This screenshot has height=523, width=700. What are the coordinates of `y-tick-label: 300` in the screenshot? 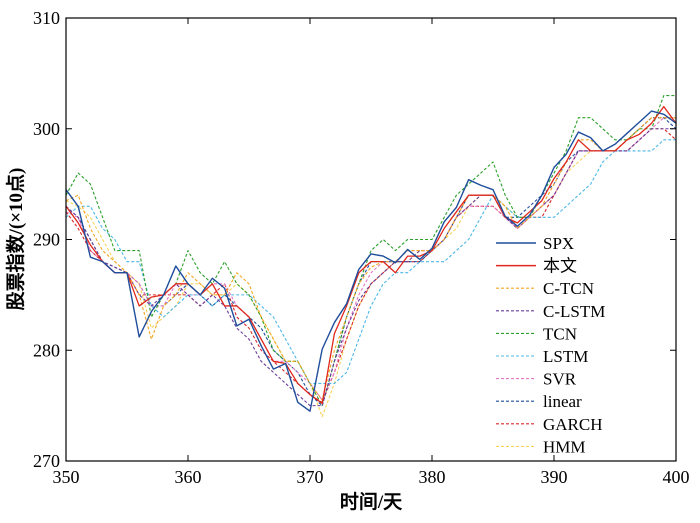 It's located at (46, 129).